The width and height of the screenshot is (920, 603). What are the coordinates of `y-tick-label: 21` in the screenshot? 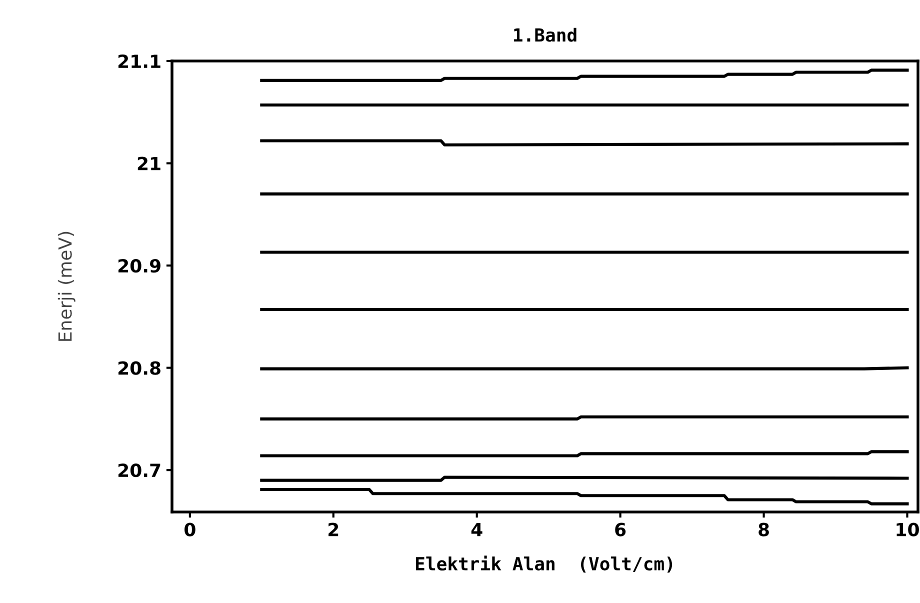 It's located at (149, 163).